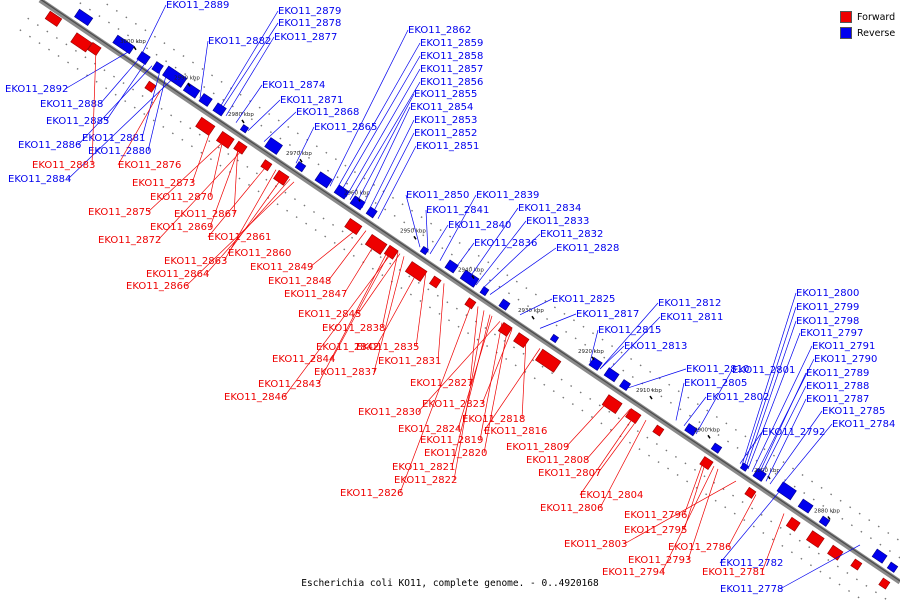 The image size is (900, 600). What do you see at coordinates (505, 243) in the screenshot?
I see `gene-label-reverse: EKO11_2836` at bounding box center [505, 243].